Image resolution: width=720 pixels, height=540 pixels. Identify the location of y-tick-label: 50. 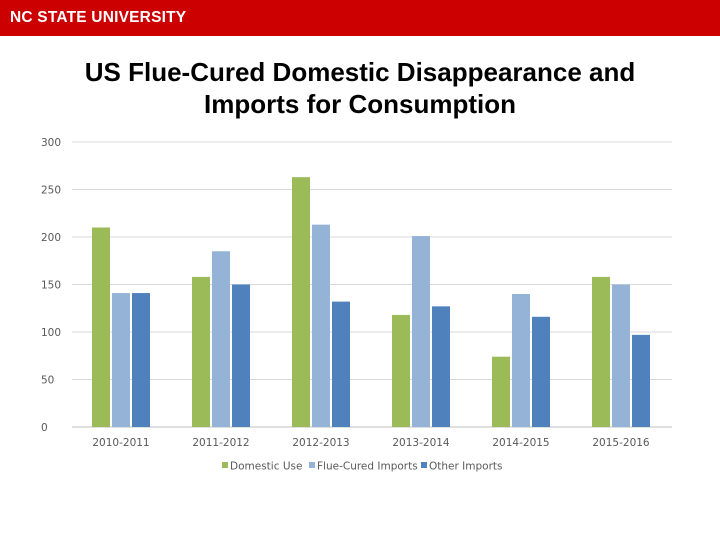
(47, 381).